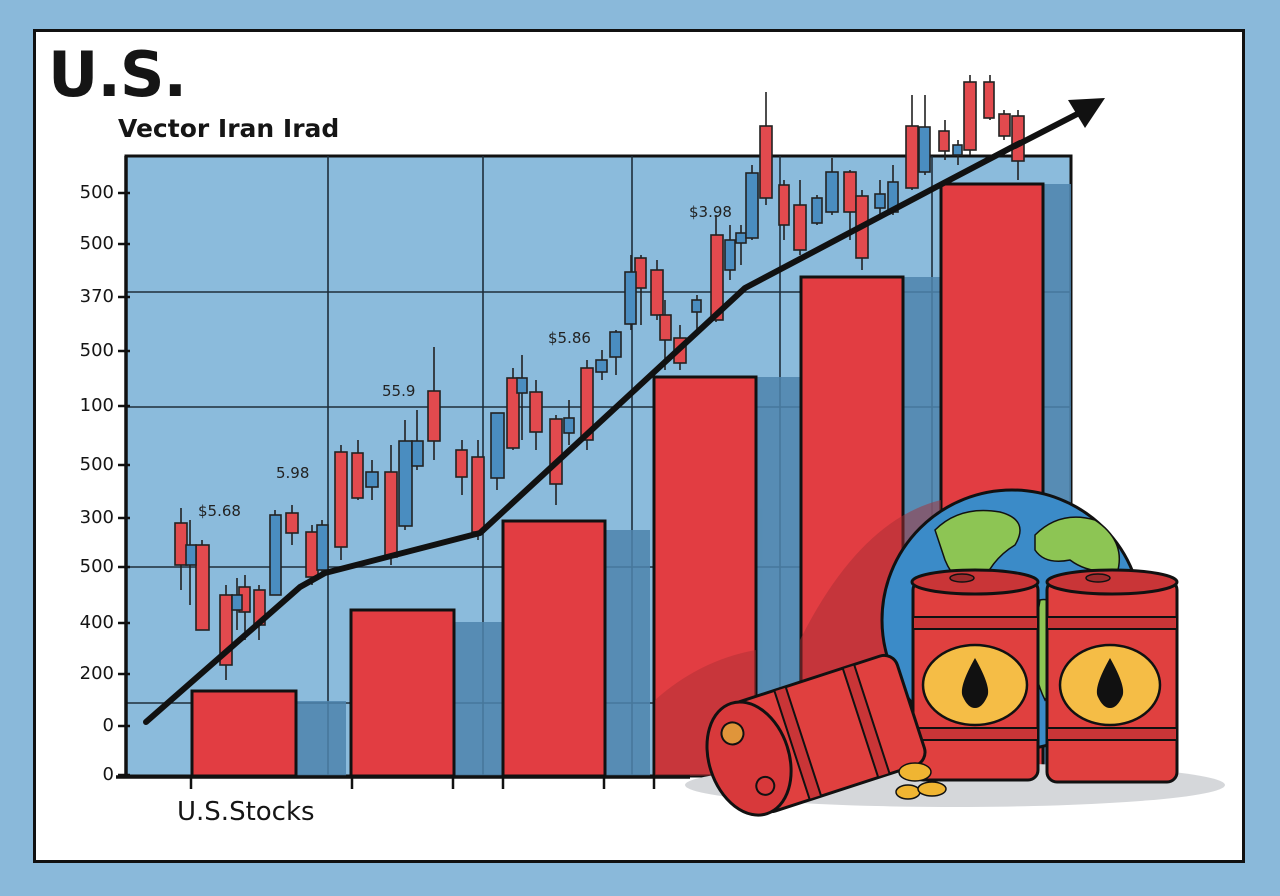  Describe the element at coordinates (1086, 113) in the screenshot. I see `trend-arrow-icon` at that location.